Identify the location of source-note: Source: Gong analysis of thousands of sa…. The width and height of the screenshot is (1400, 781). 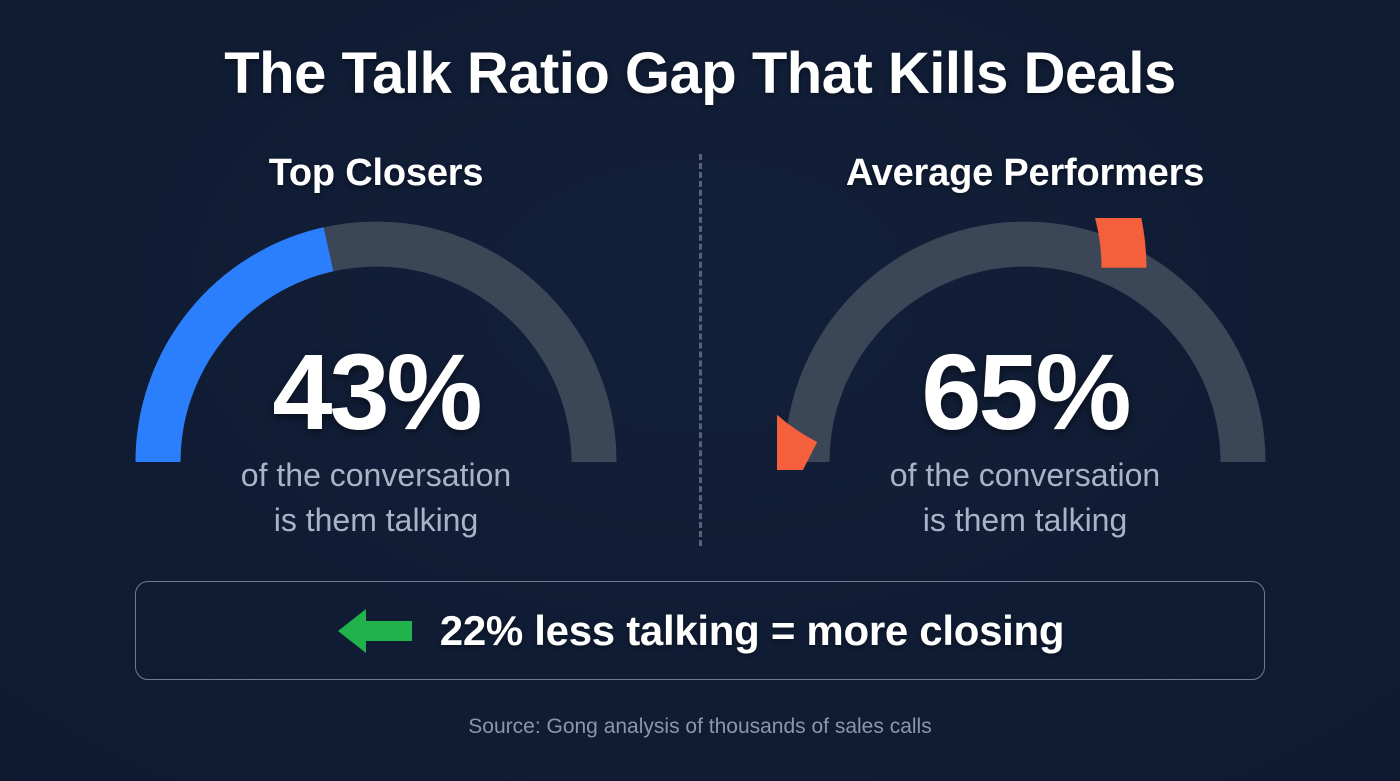
(700, 726).